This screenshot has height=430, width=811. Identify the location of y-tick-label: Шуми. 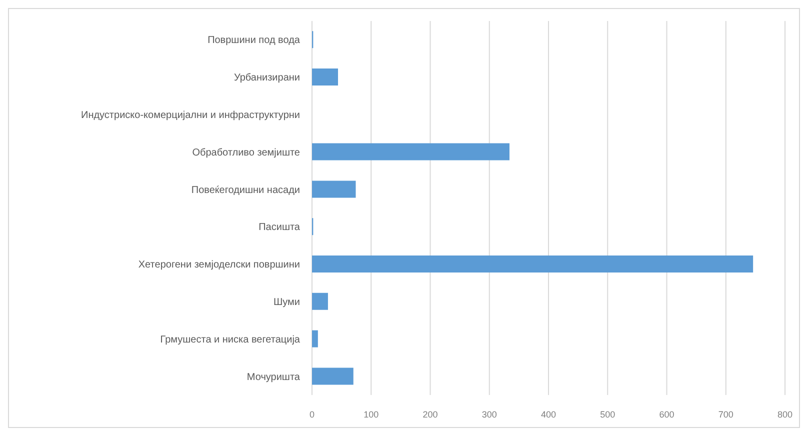
(286, 302).